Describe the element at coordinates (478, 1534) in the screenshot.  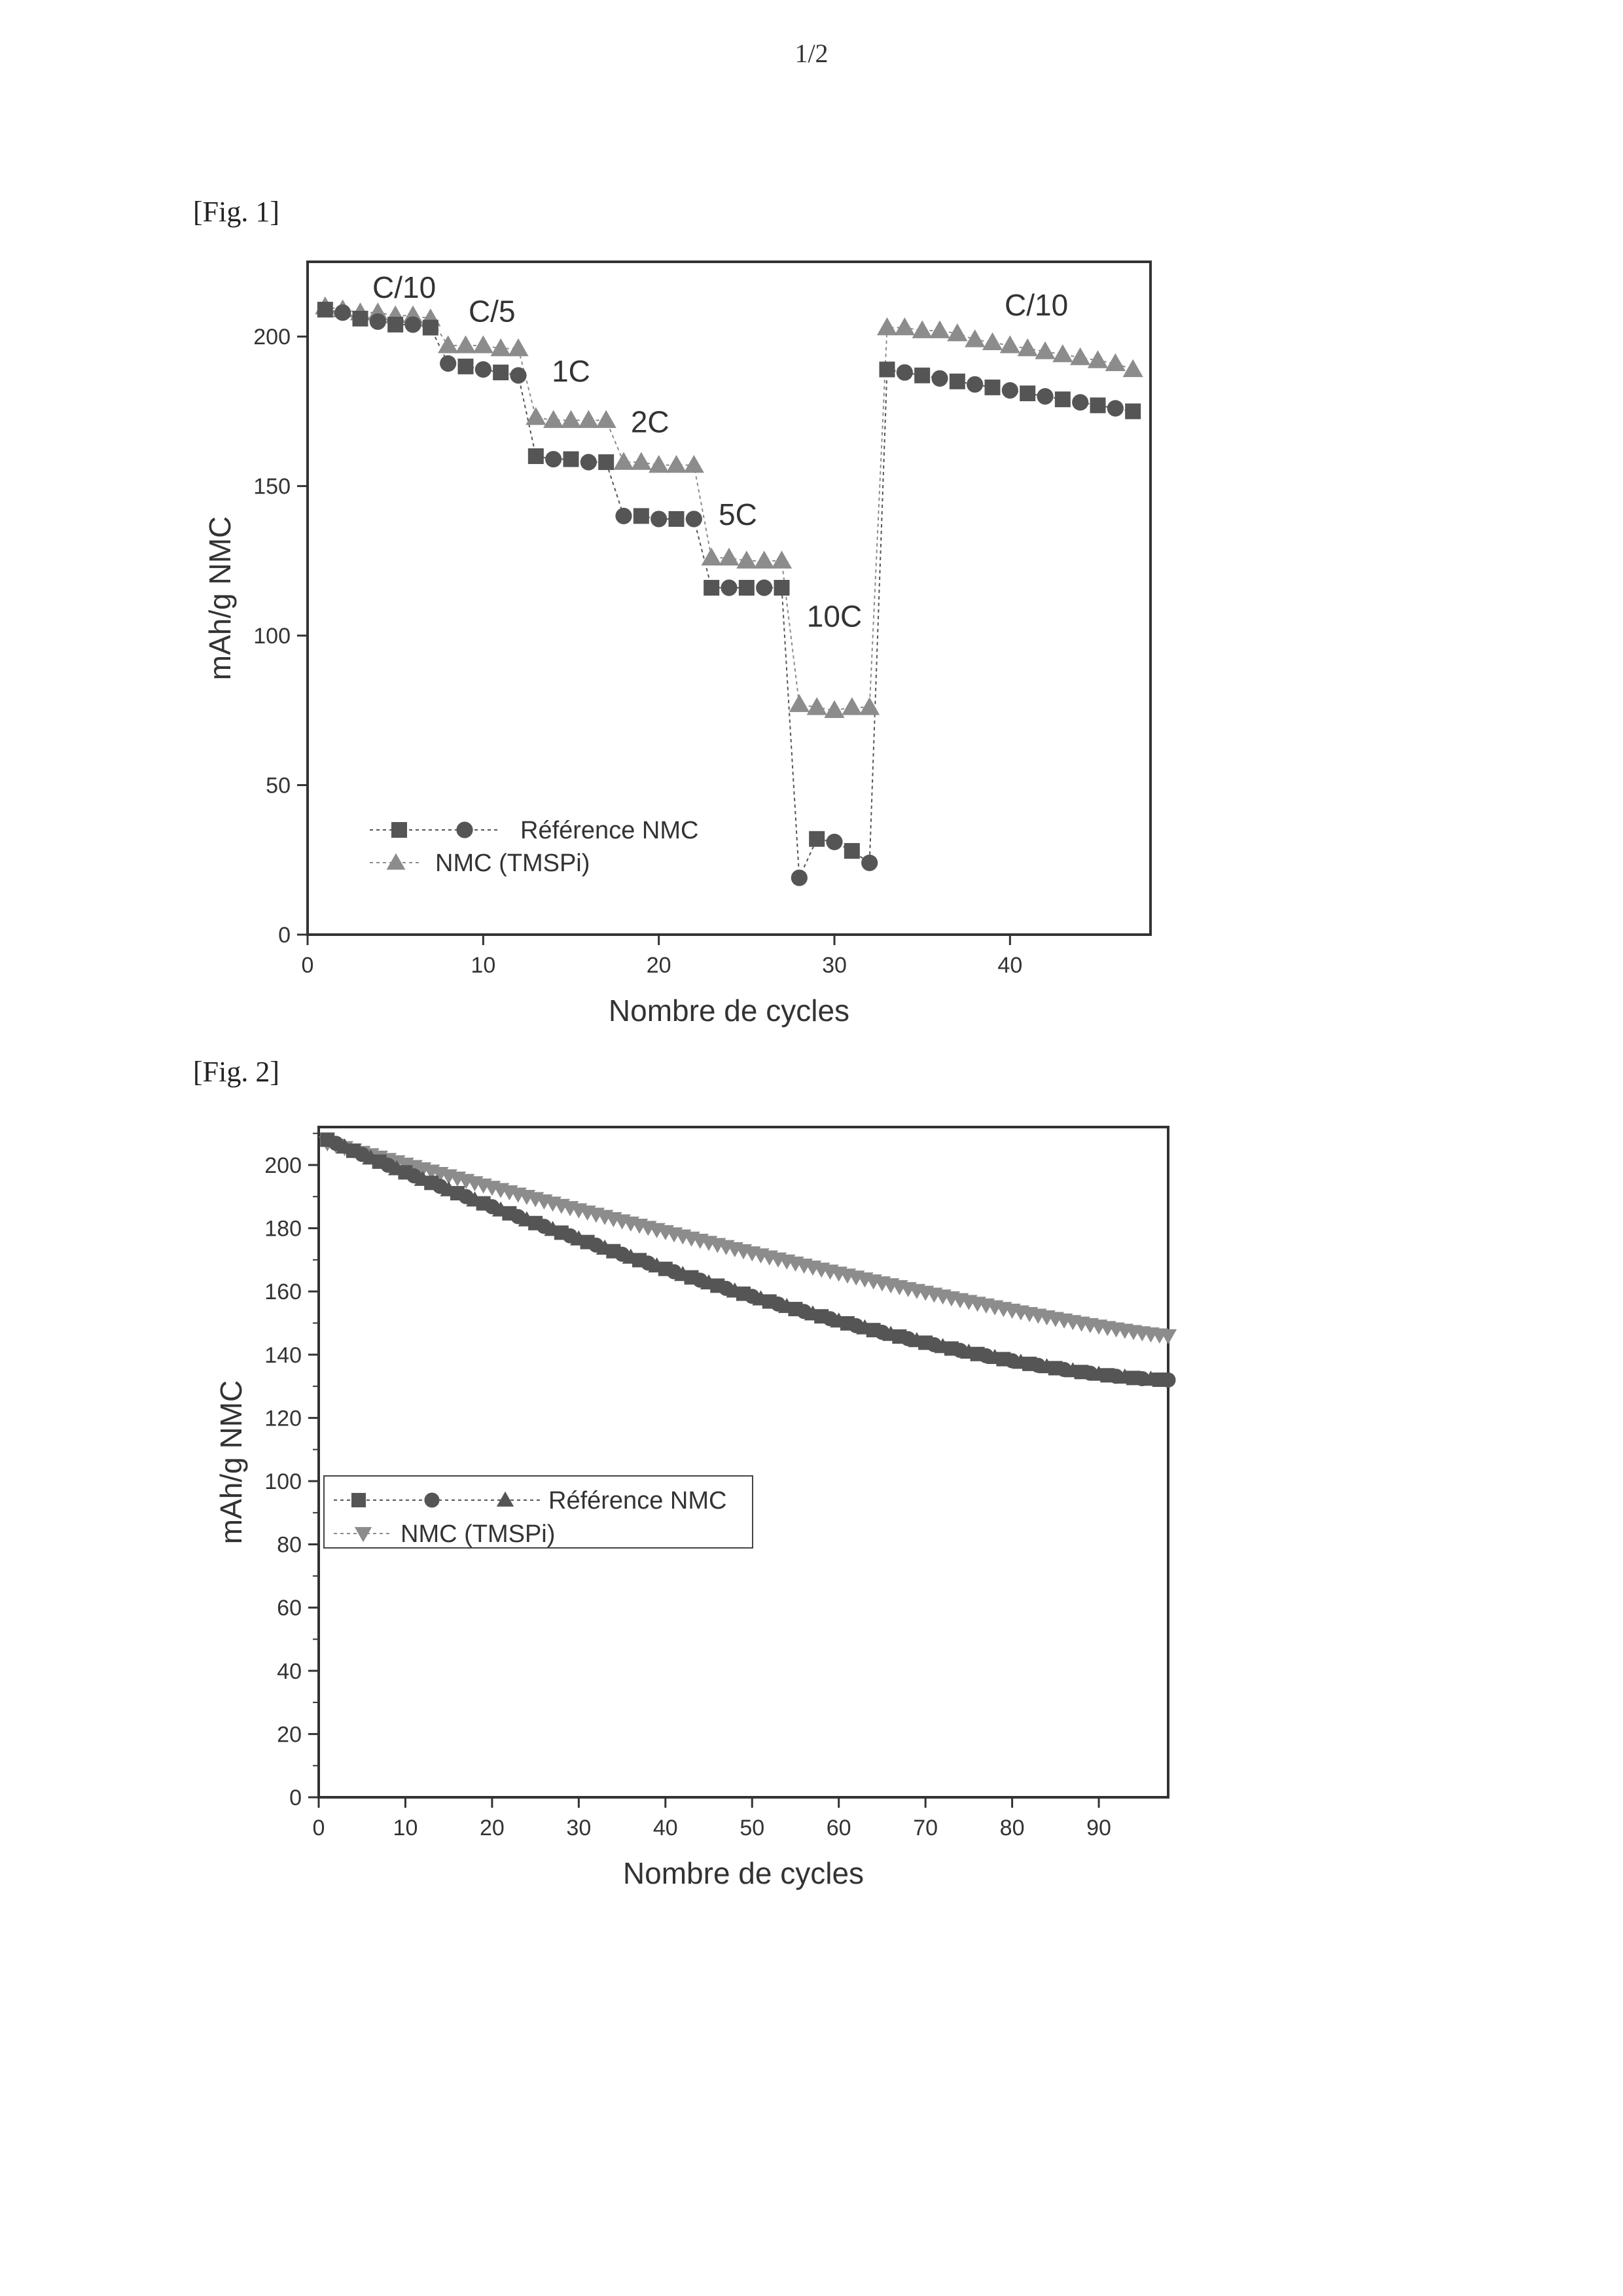
I see `legend-label: NMC (TMSPi)` at that location.